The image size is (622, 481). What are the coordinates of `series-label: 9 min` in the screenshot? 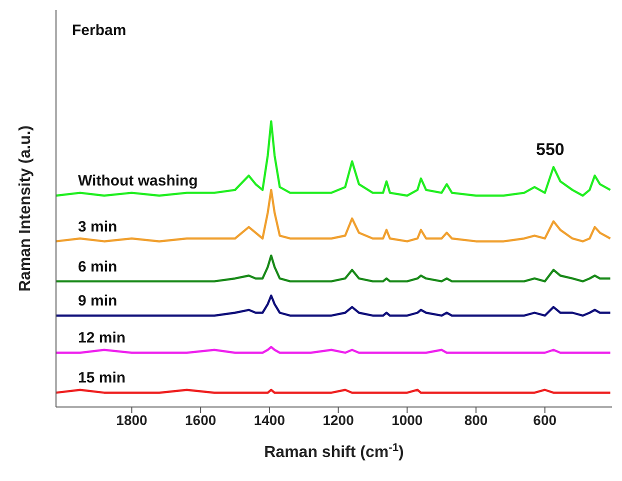 It's located at (98, 301).